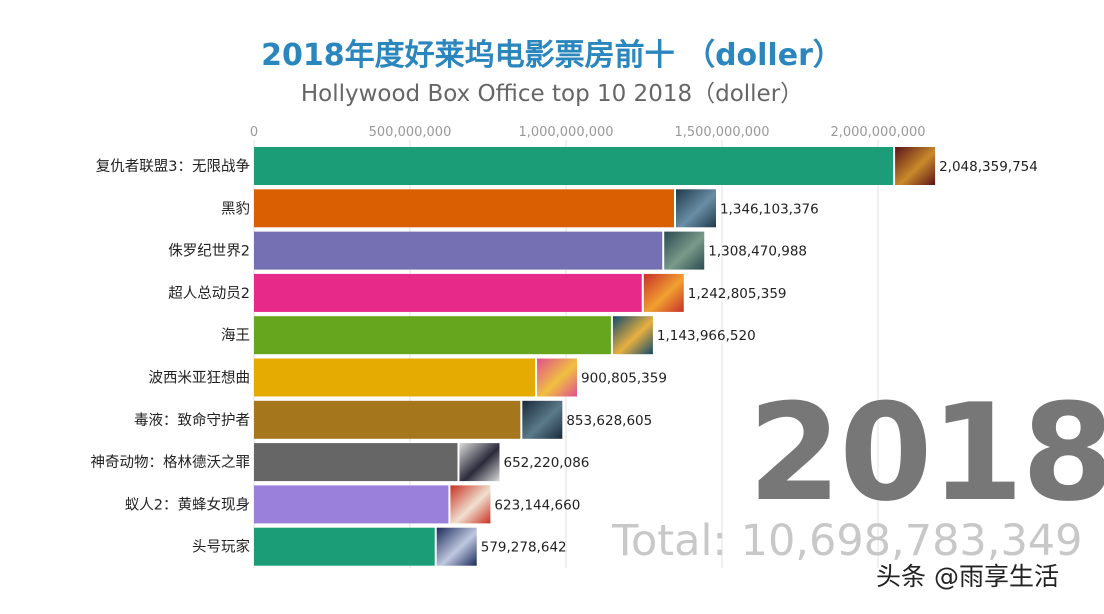  I want to click on category-label: 波西米亚狂想曲, so click(200, 378).